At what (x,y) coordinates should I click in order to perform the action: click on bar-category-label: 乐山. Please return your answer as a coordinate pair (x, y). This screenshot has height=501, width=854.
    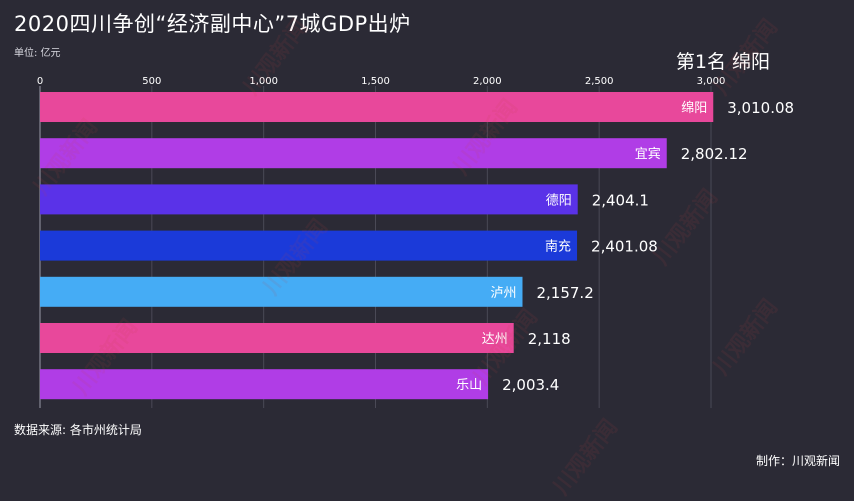
    Looking at the image, I should click on (469, 385).